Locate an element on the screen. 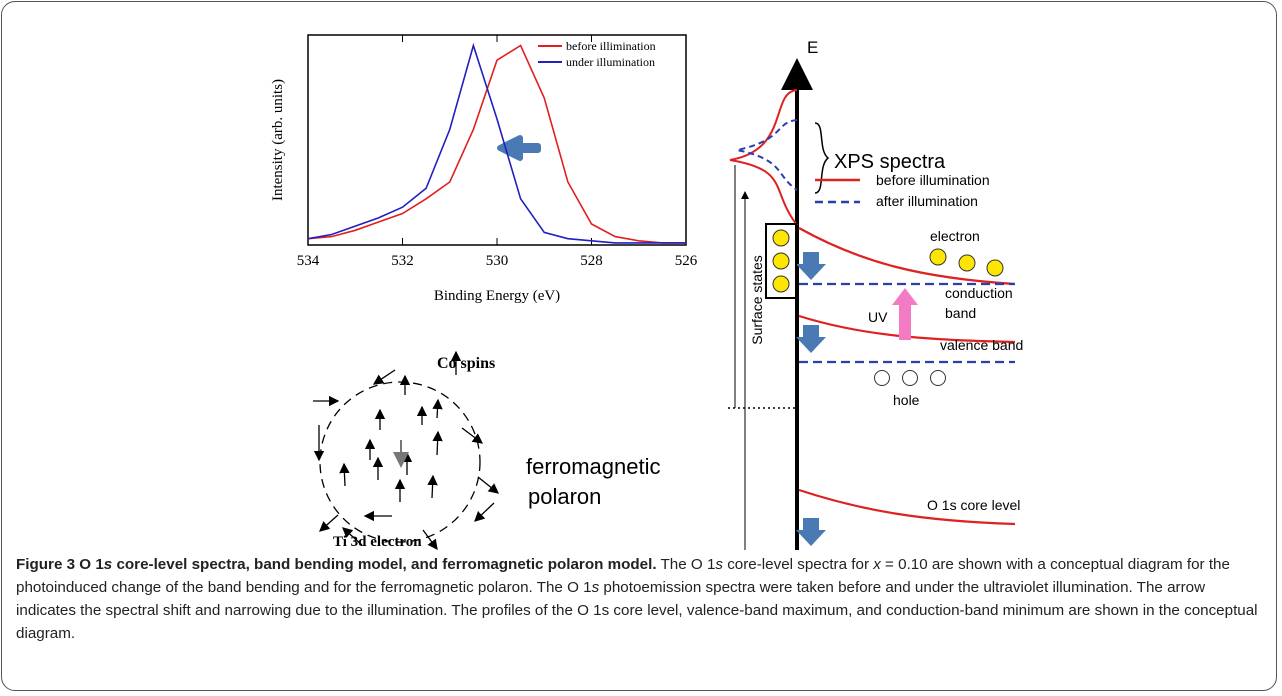 This screenshot has width=1282, height=696. xps-label: XPS spectra is located at coordinates (890, 162).